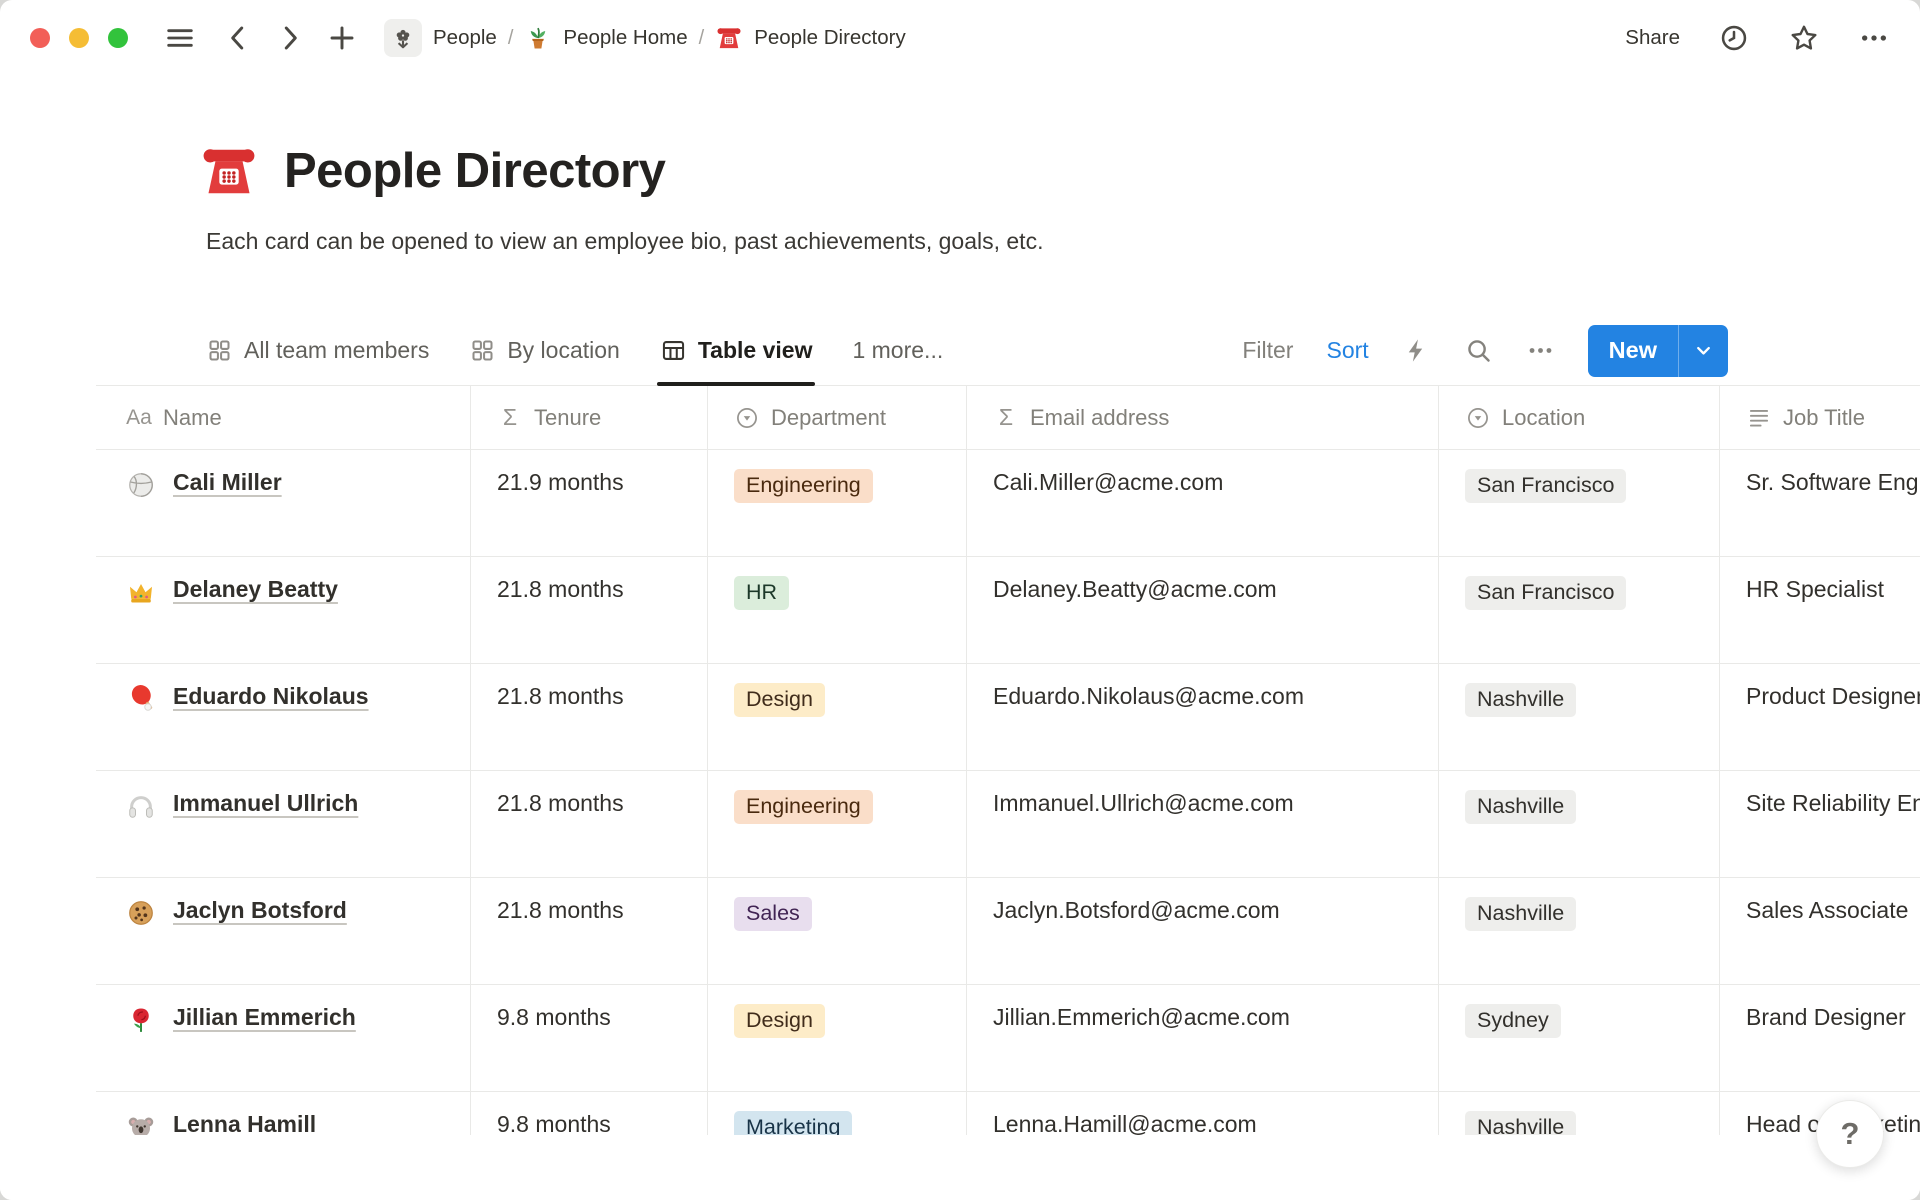 The width and height of the screenshot is (1920, 1200). Describe the element at coordinates (1203, 931) in the screenshot. I see `email-cell: Jaclyn.Botsford@acme.com` at that location.